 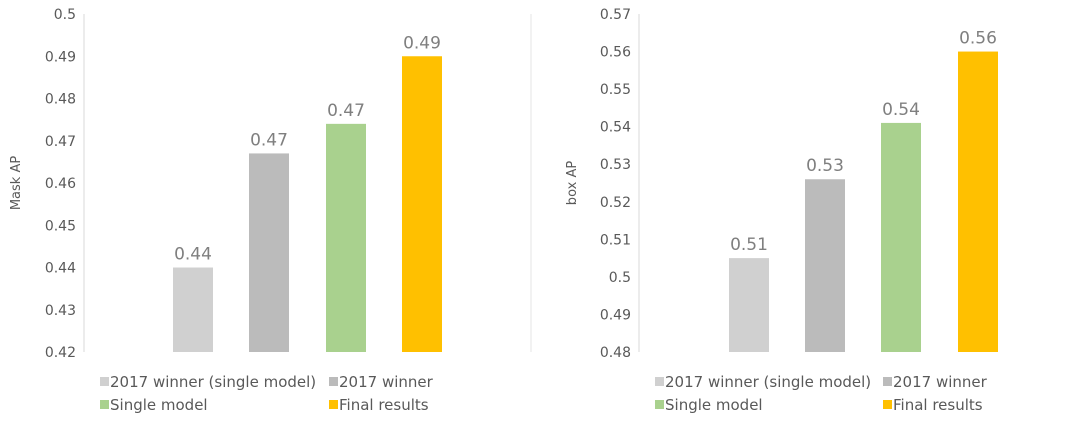 I want to click on y-axis-title: Mask AP, so click(x=16, y=183).